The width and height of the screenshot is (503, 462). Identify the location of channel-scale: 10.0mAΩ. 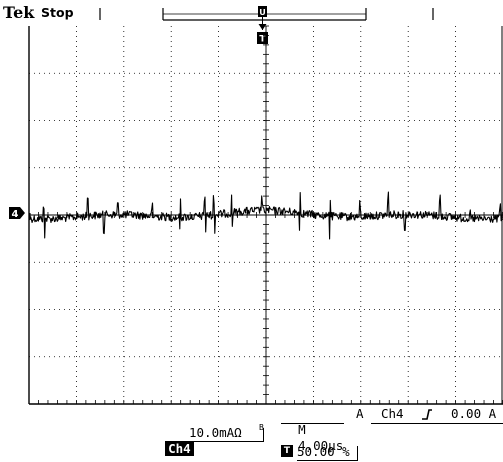
(215, 432).